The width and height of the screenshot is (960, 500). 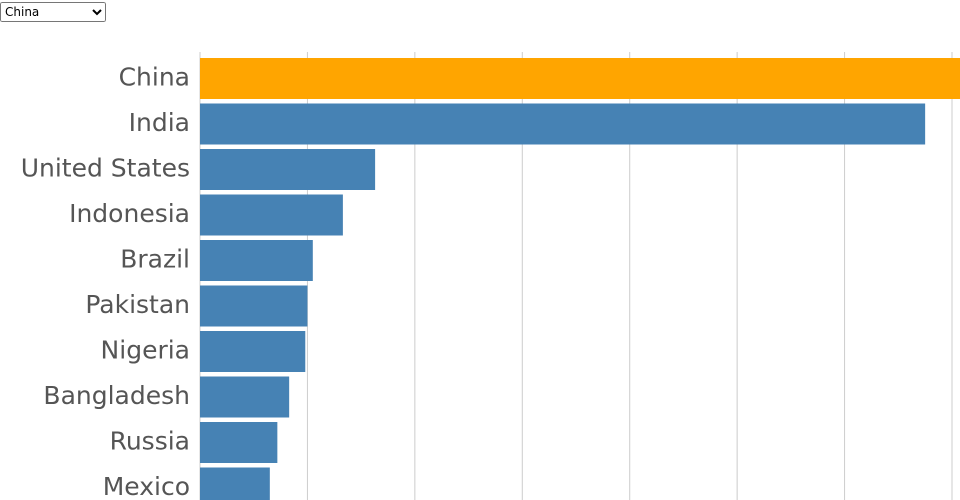 What do you see at coordinates (155, 259) in the screenshot?
I see `y-tick-label: Brazil` at bounding box center [155, 259].